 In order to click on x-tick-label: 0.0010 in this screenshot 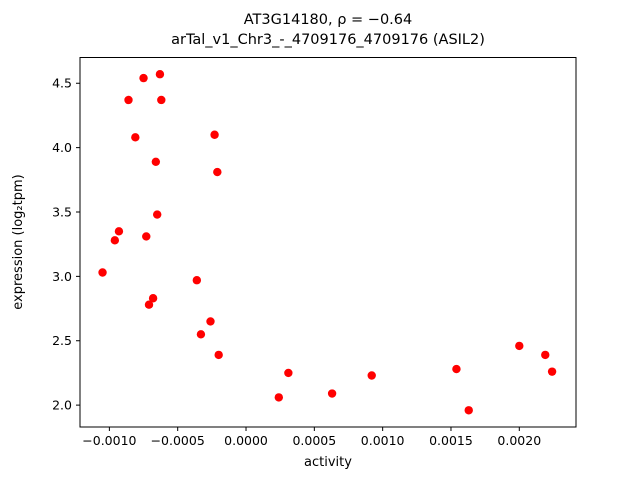, I will do `click(383, 440)`.